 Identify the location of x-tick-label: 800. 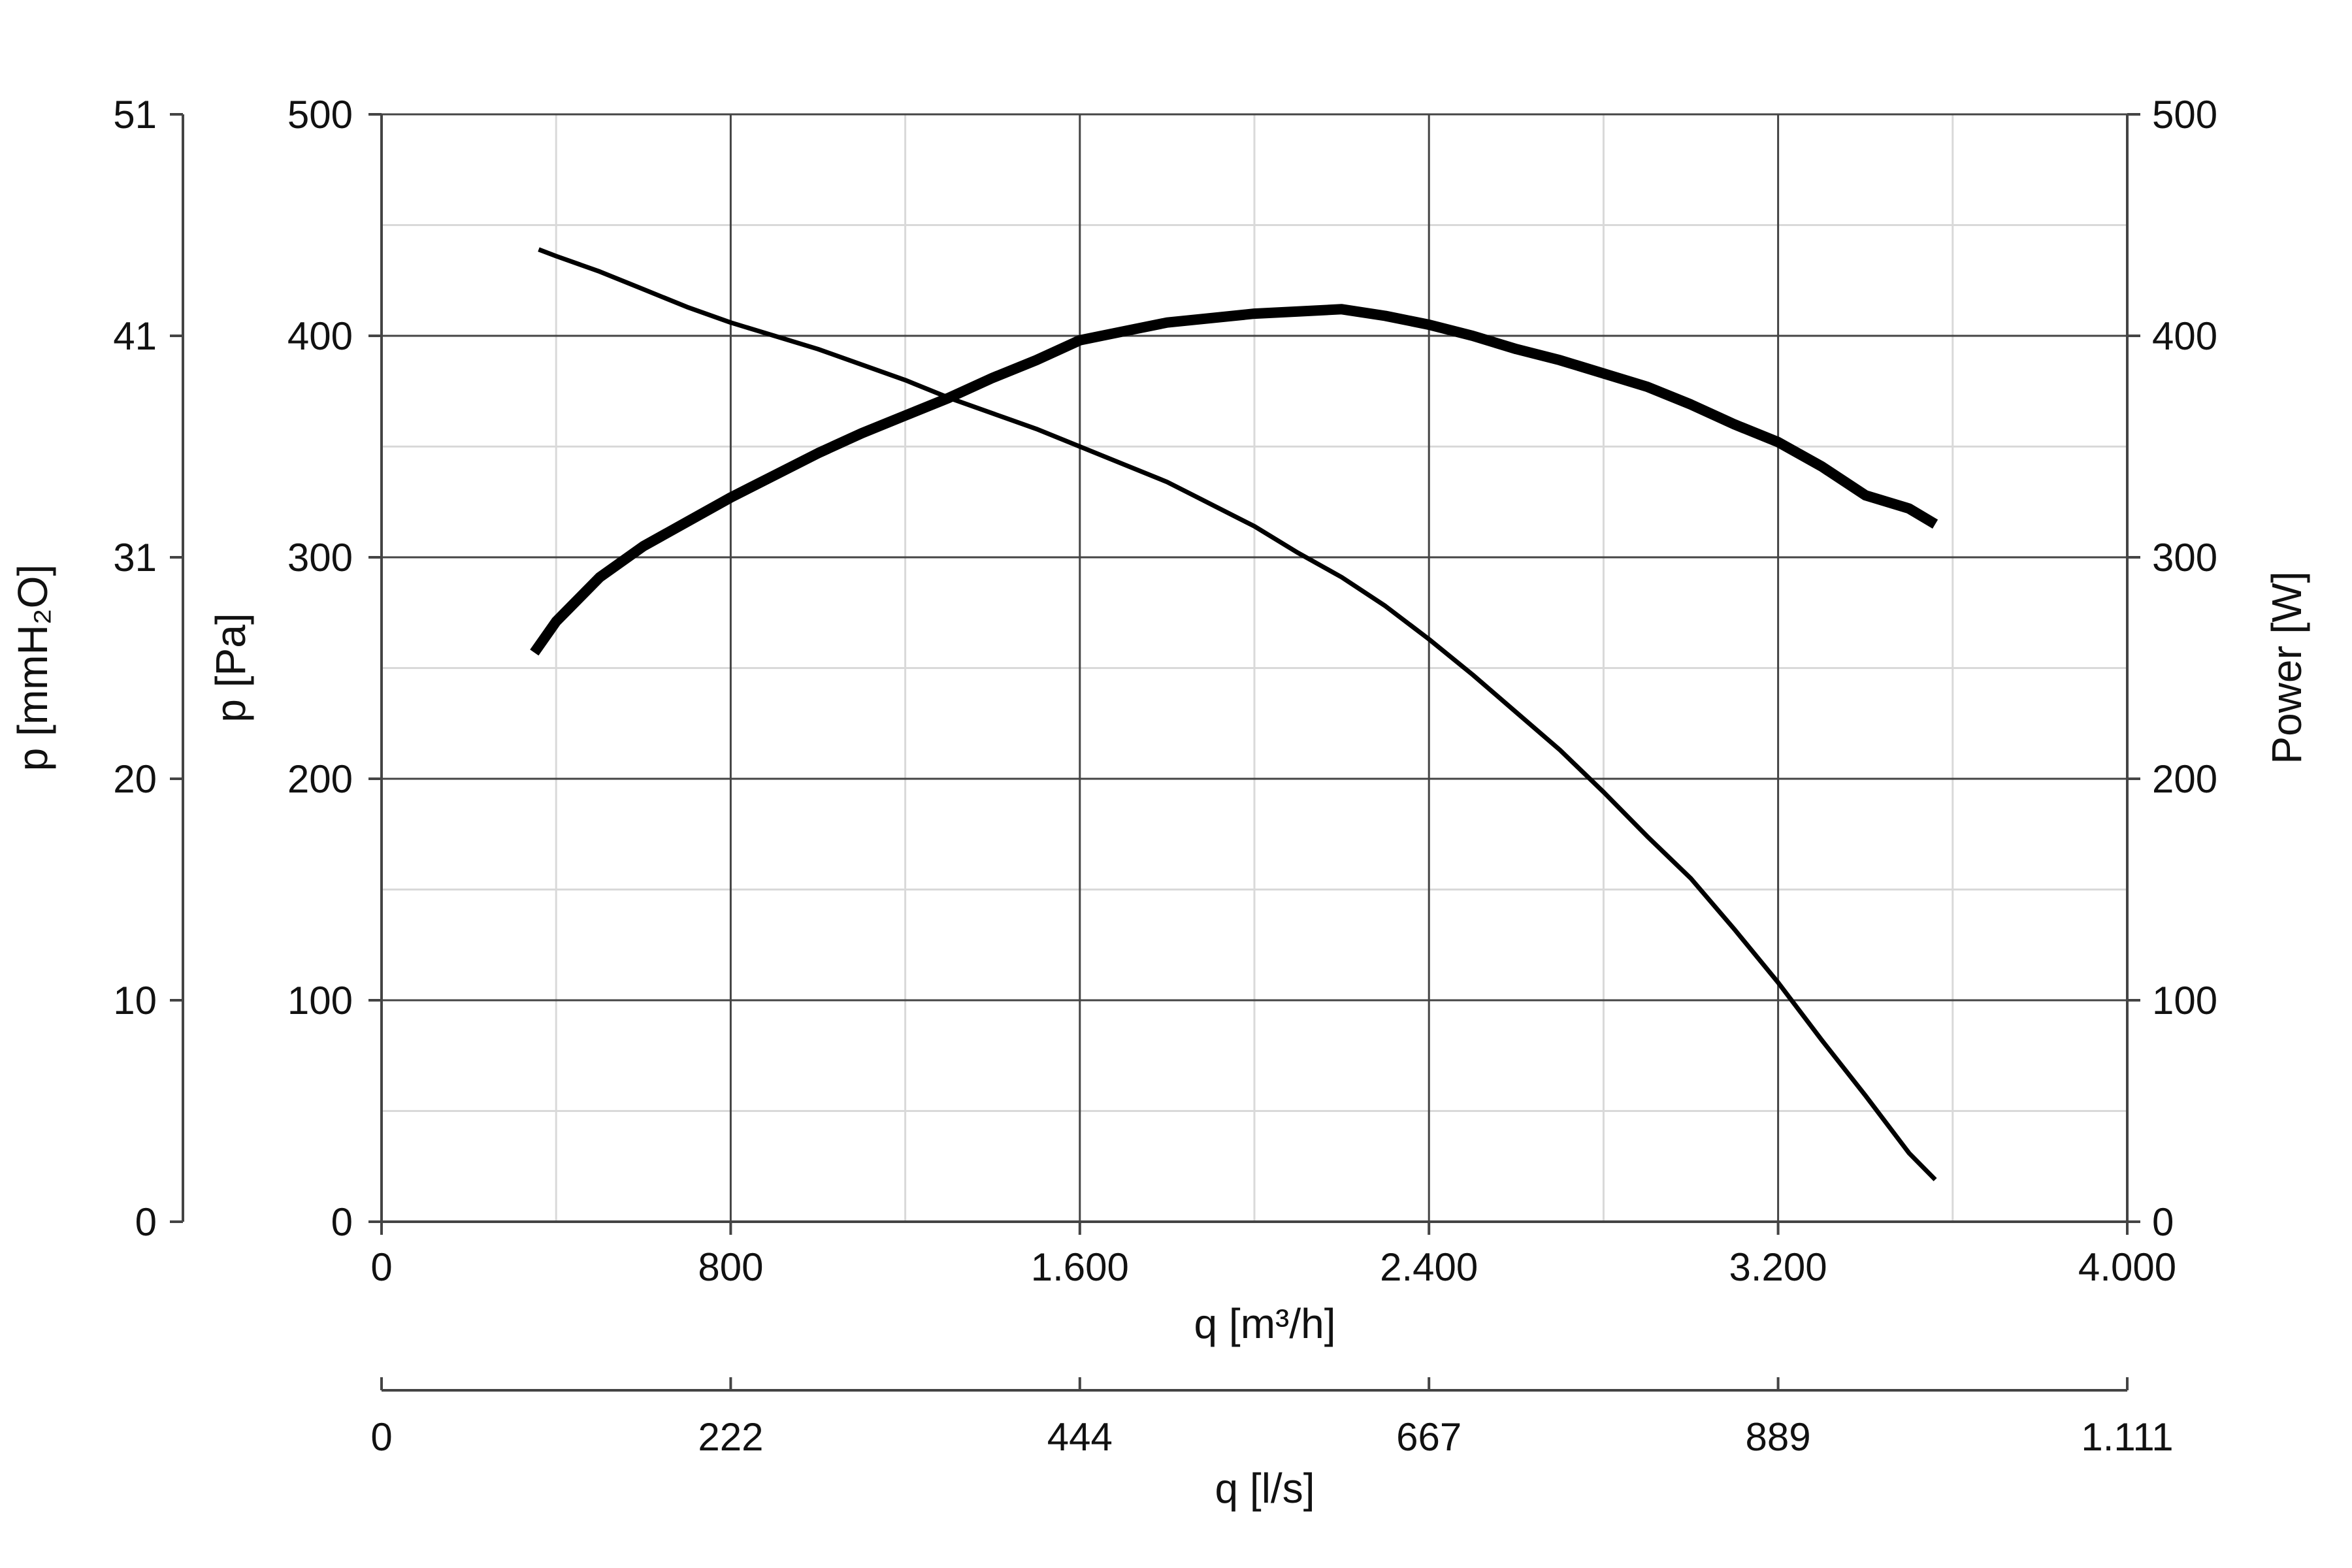
(730, 1267).